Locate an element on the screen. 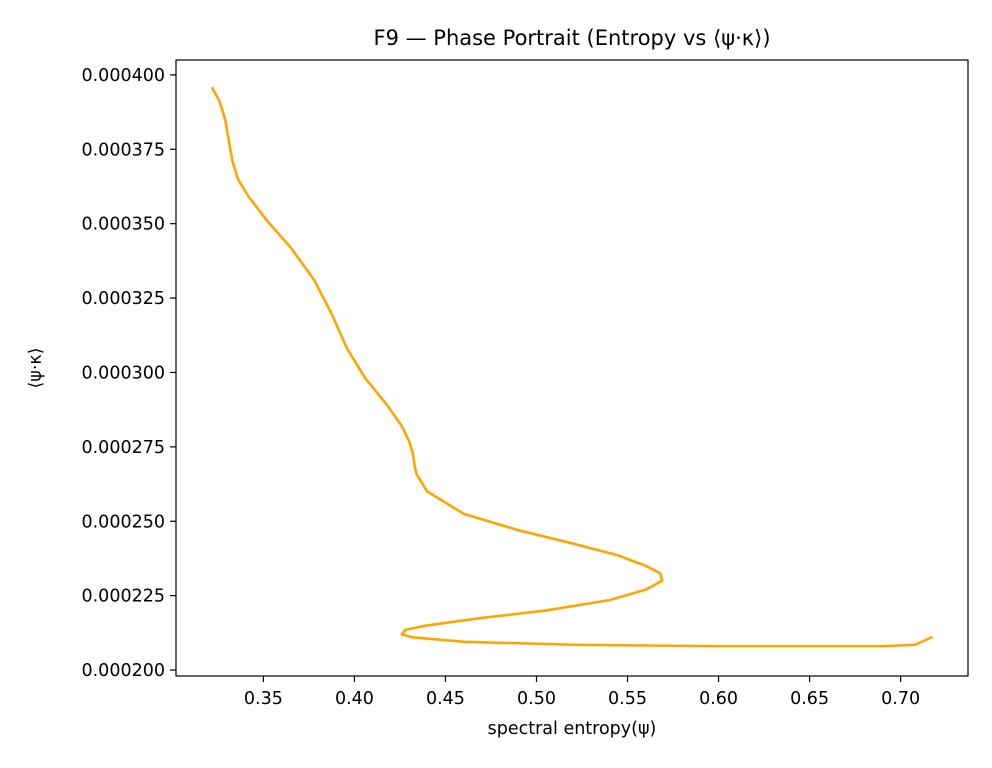 Image resolution: width=992 pixels, height=768 pixels. y-axis-label: ⟨ψ·κ⟩ is located at coordinates (36, 367).